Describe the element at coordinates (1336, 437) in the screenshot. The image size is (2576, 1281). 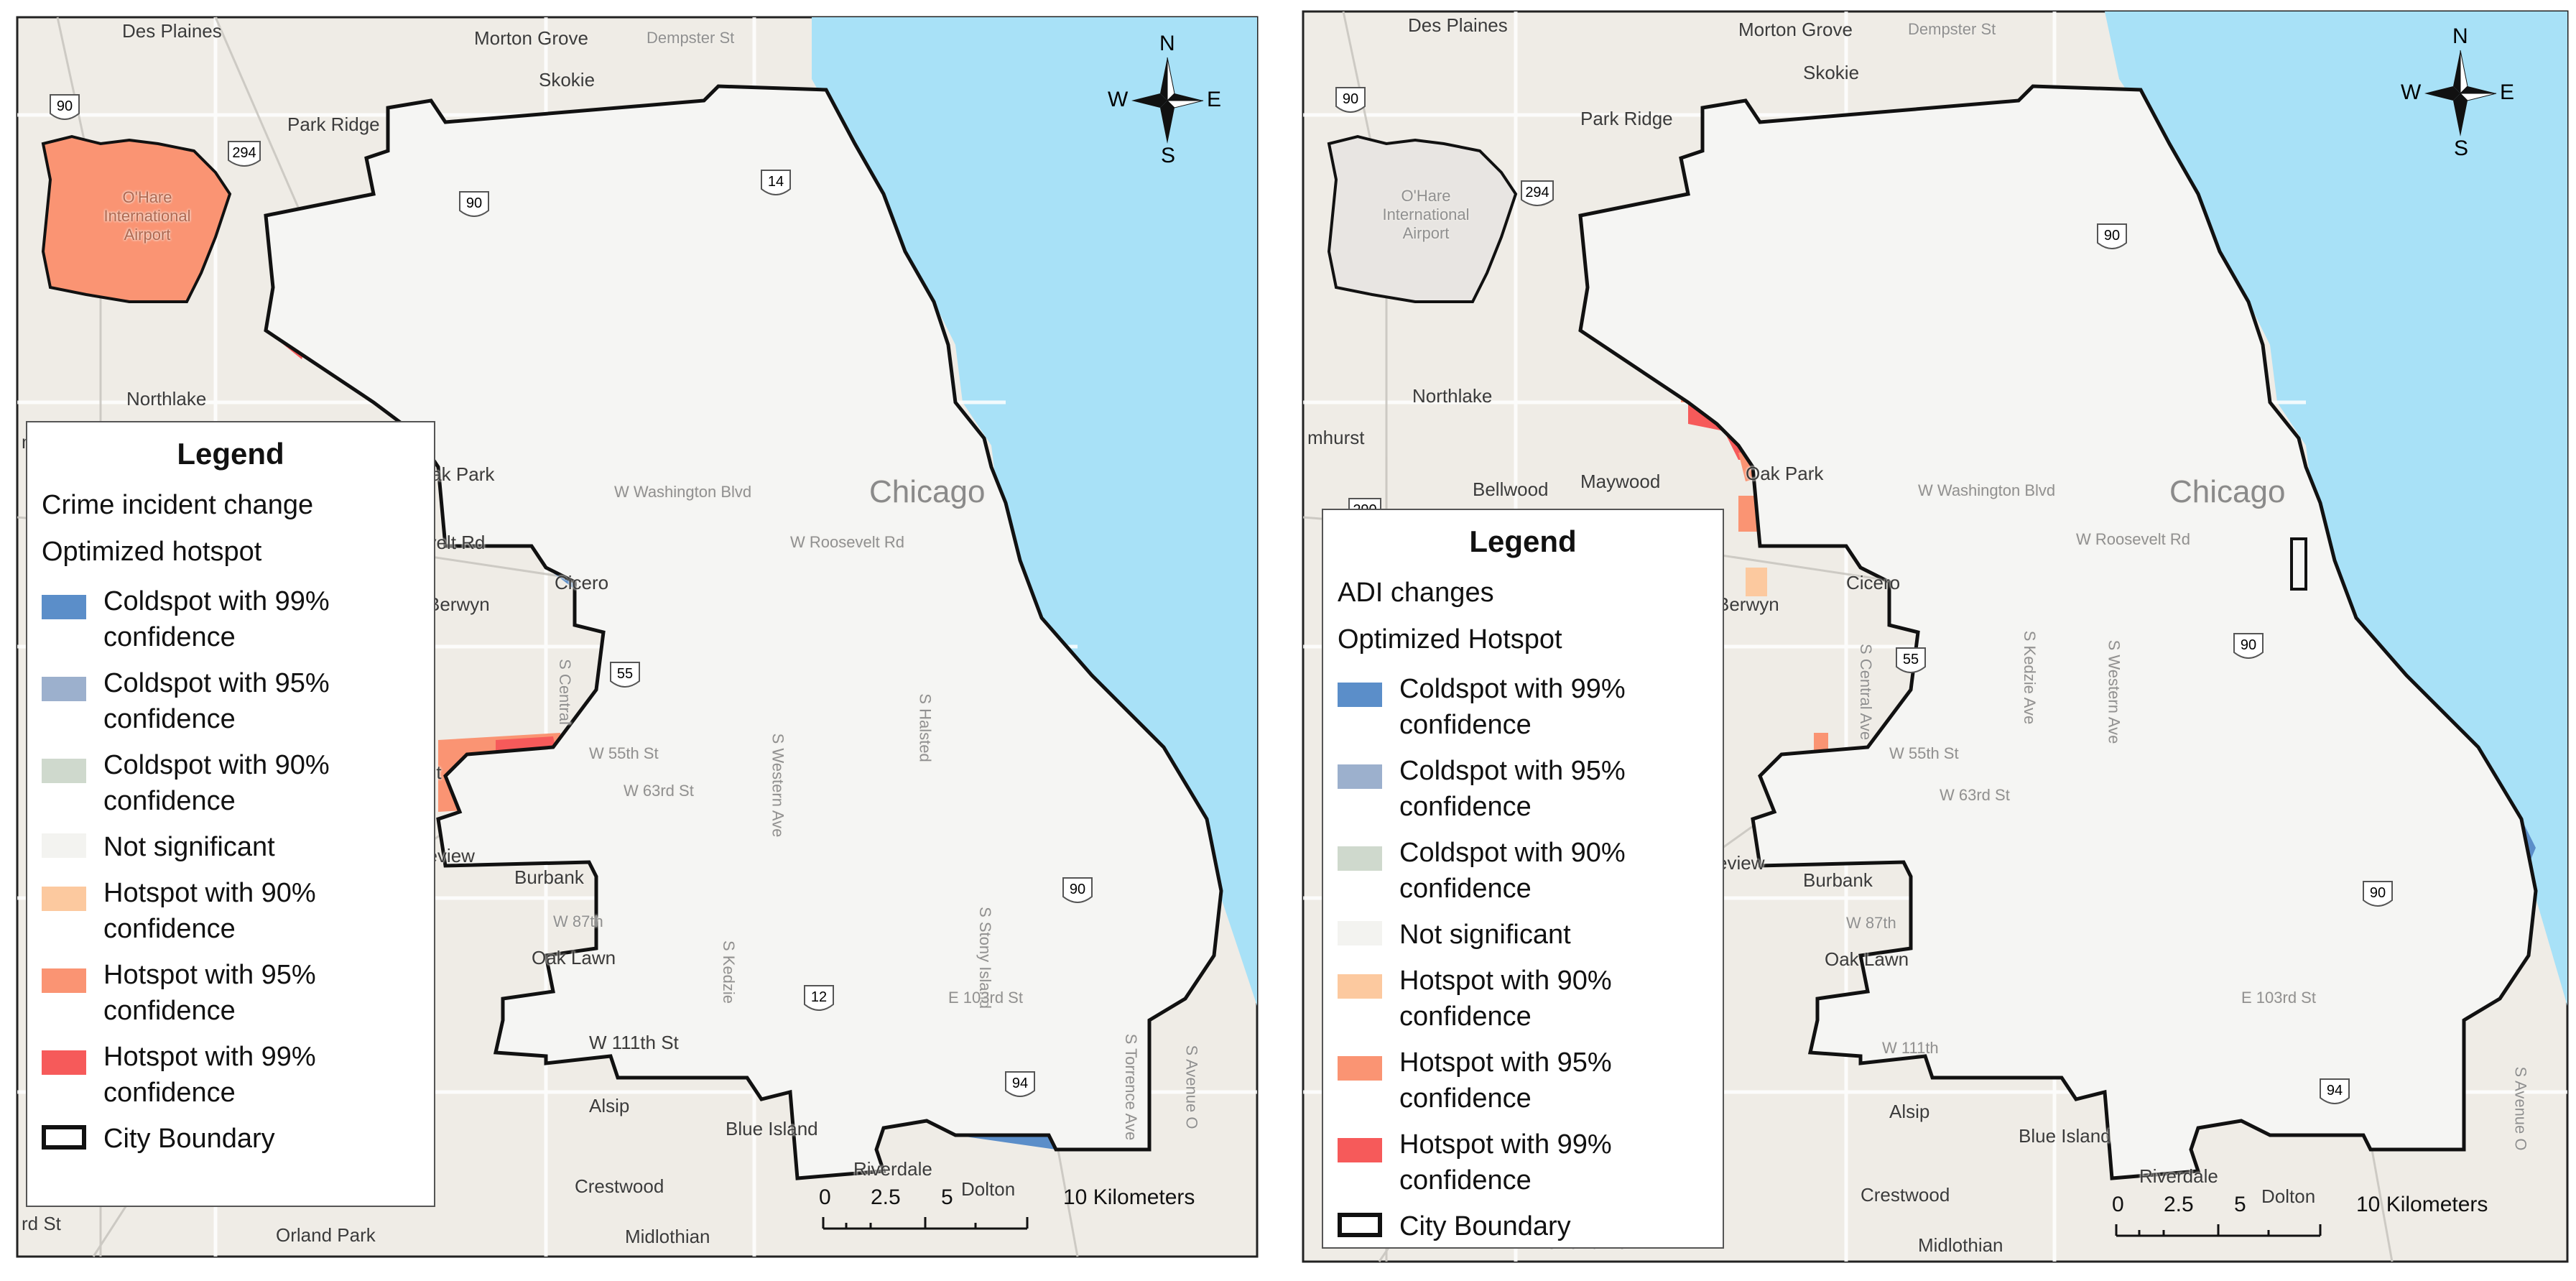
I see `place-label: mhurst` at that location.